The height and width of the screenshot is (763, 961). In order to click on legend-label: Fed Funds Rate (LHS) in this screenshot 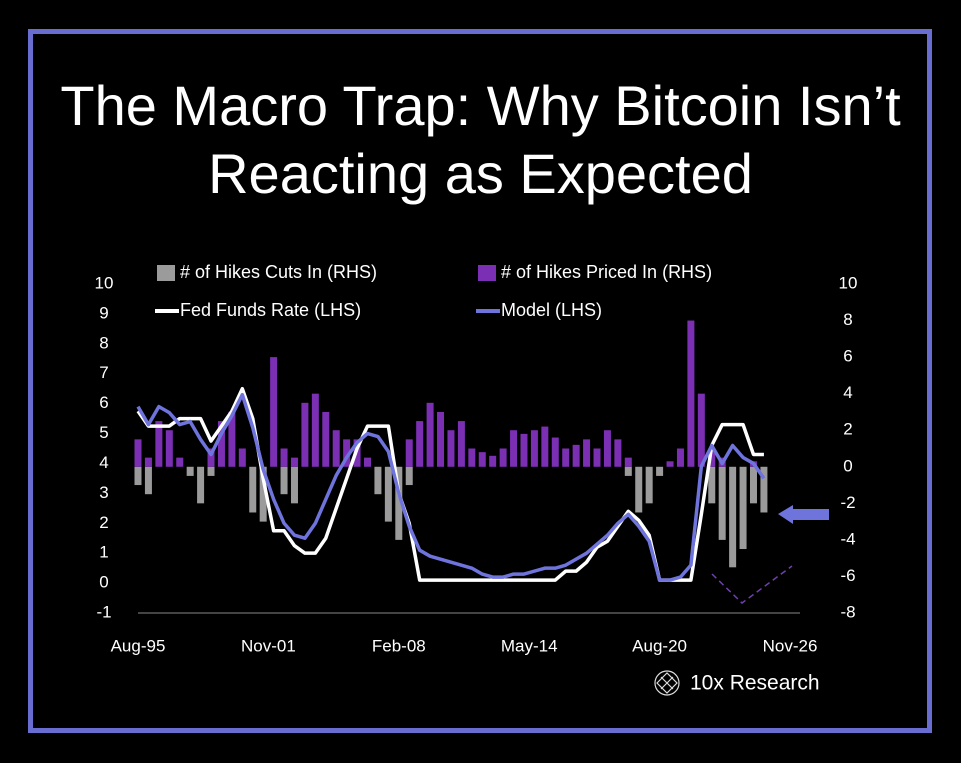, I will do `click(270, 310)`.